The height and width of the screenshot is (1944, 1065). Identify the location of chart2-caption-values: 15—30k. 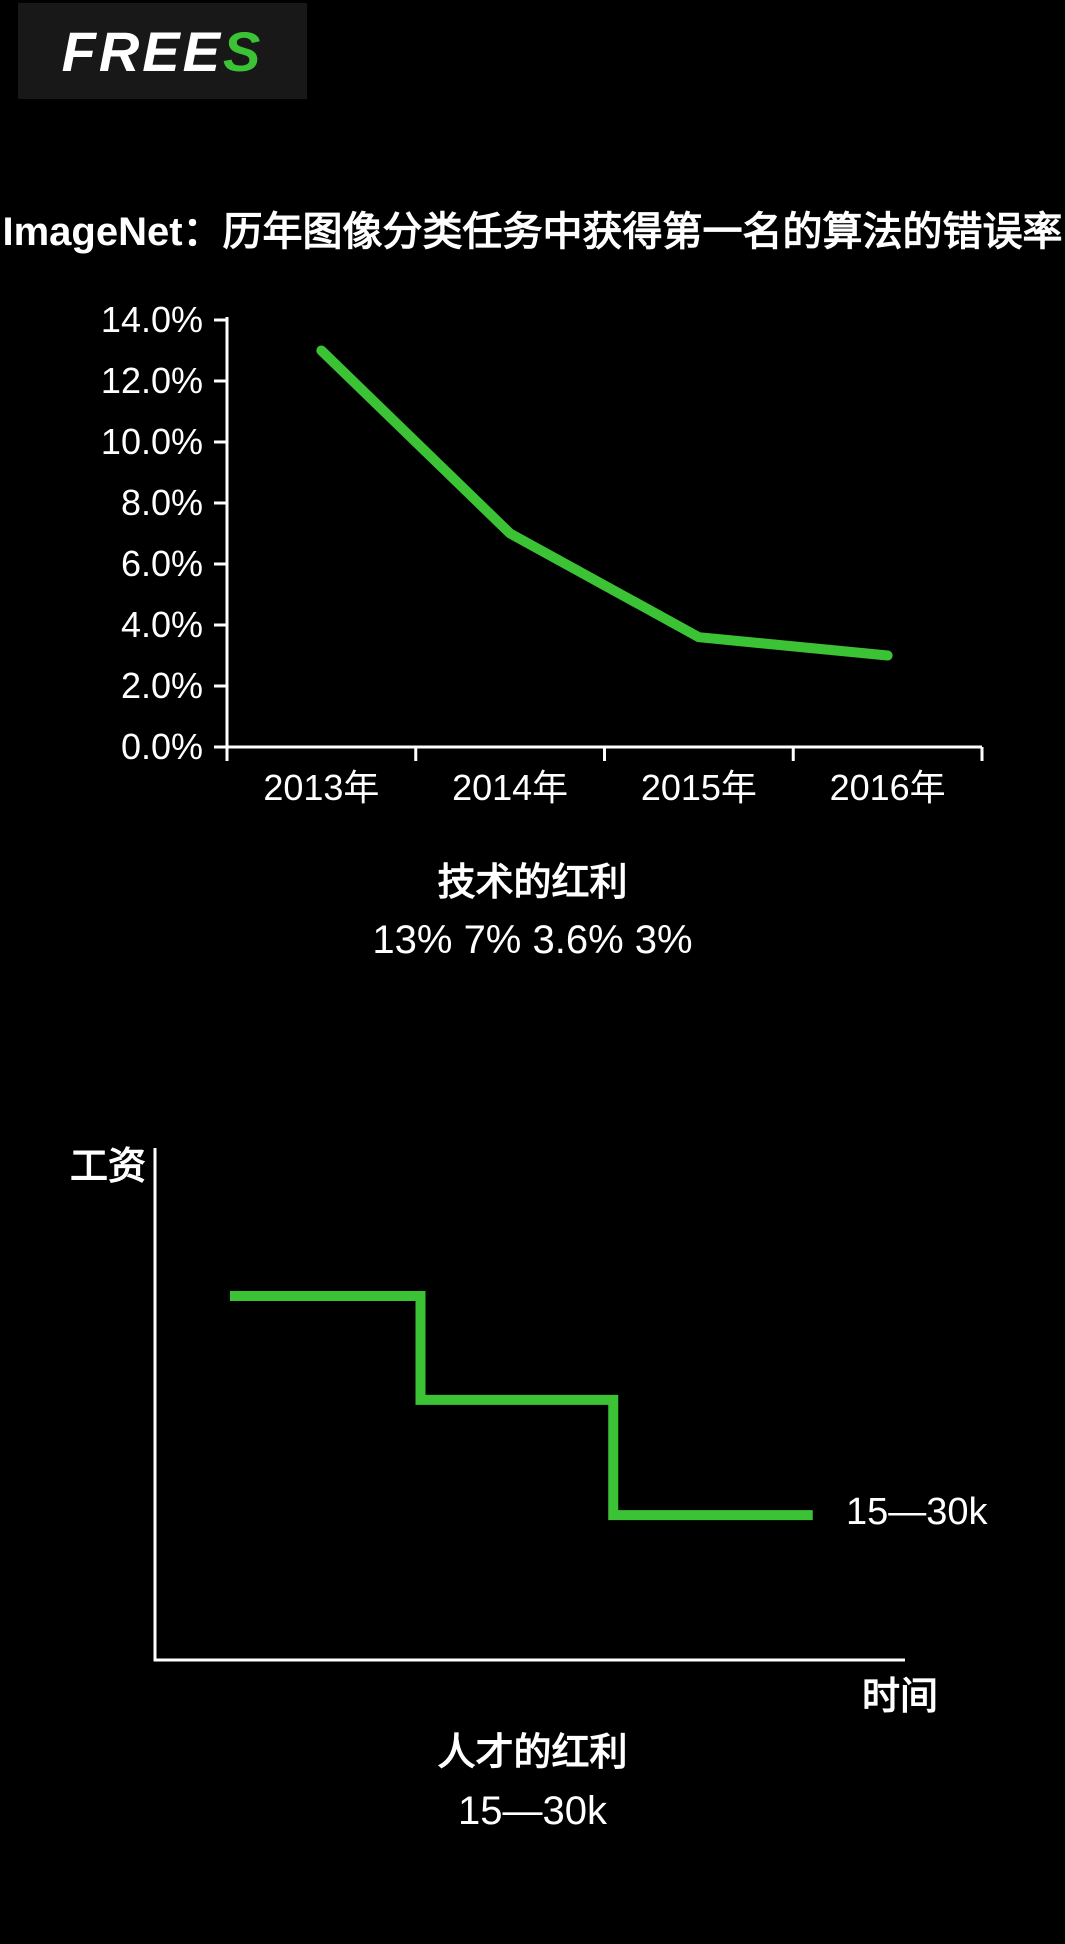
(532, 1811).